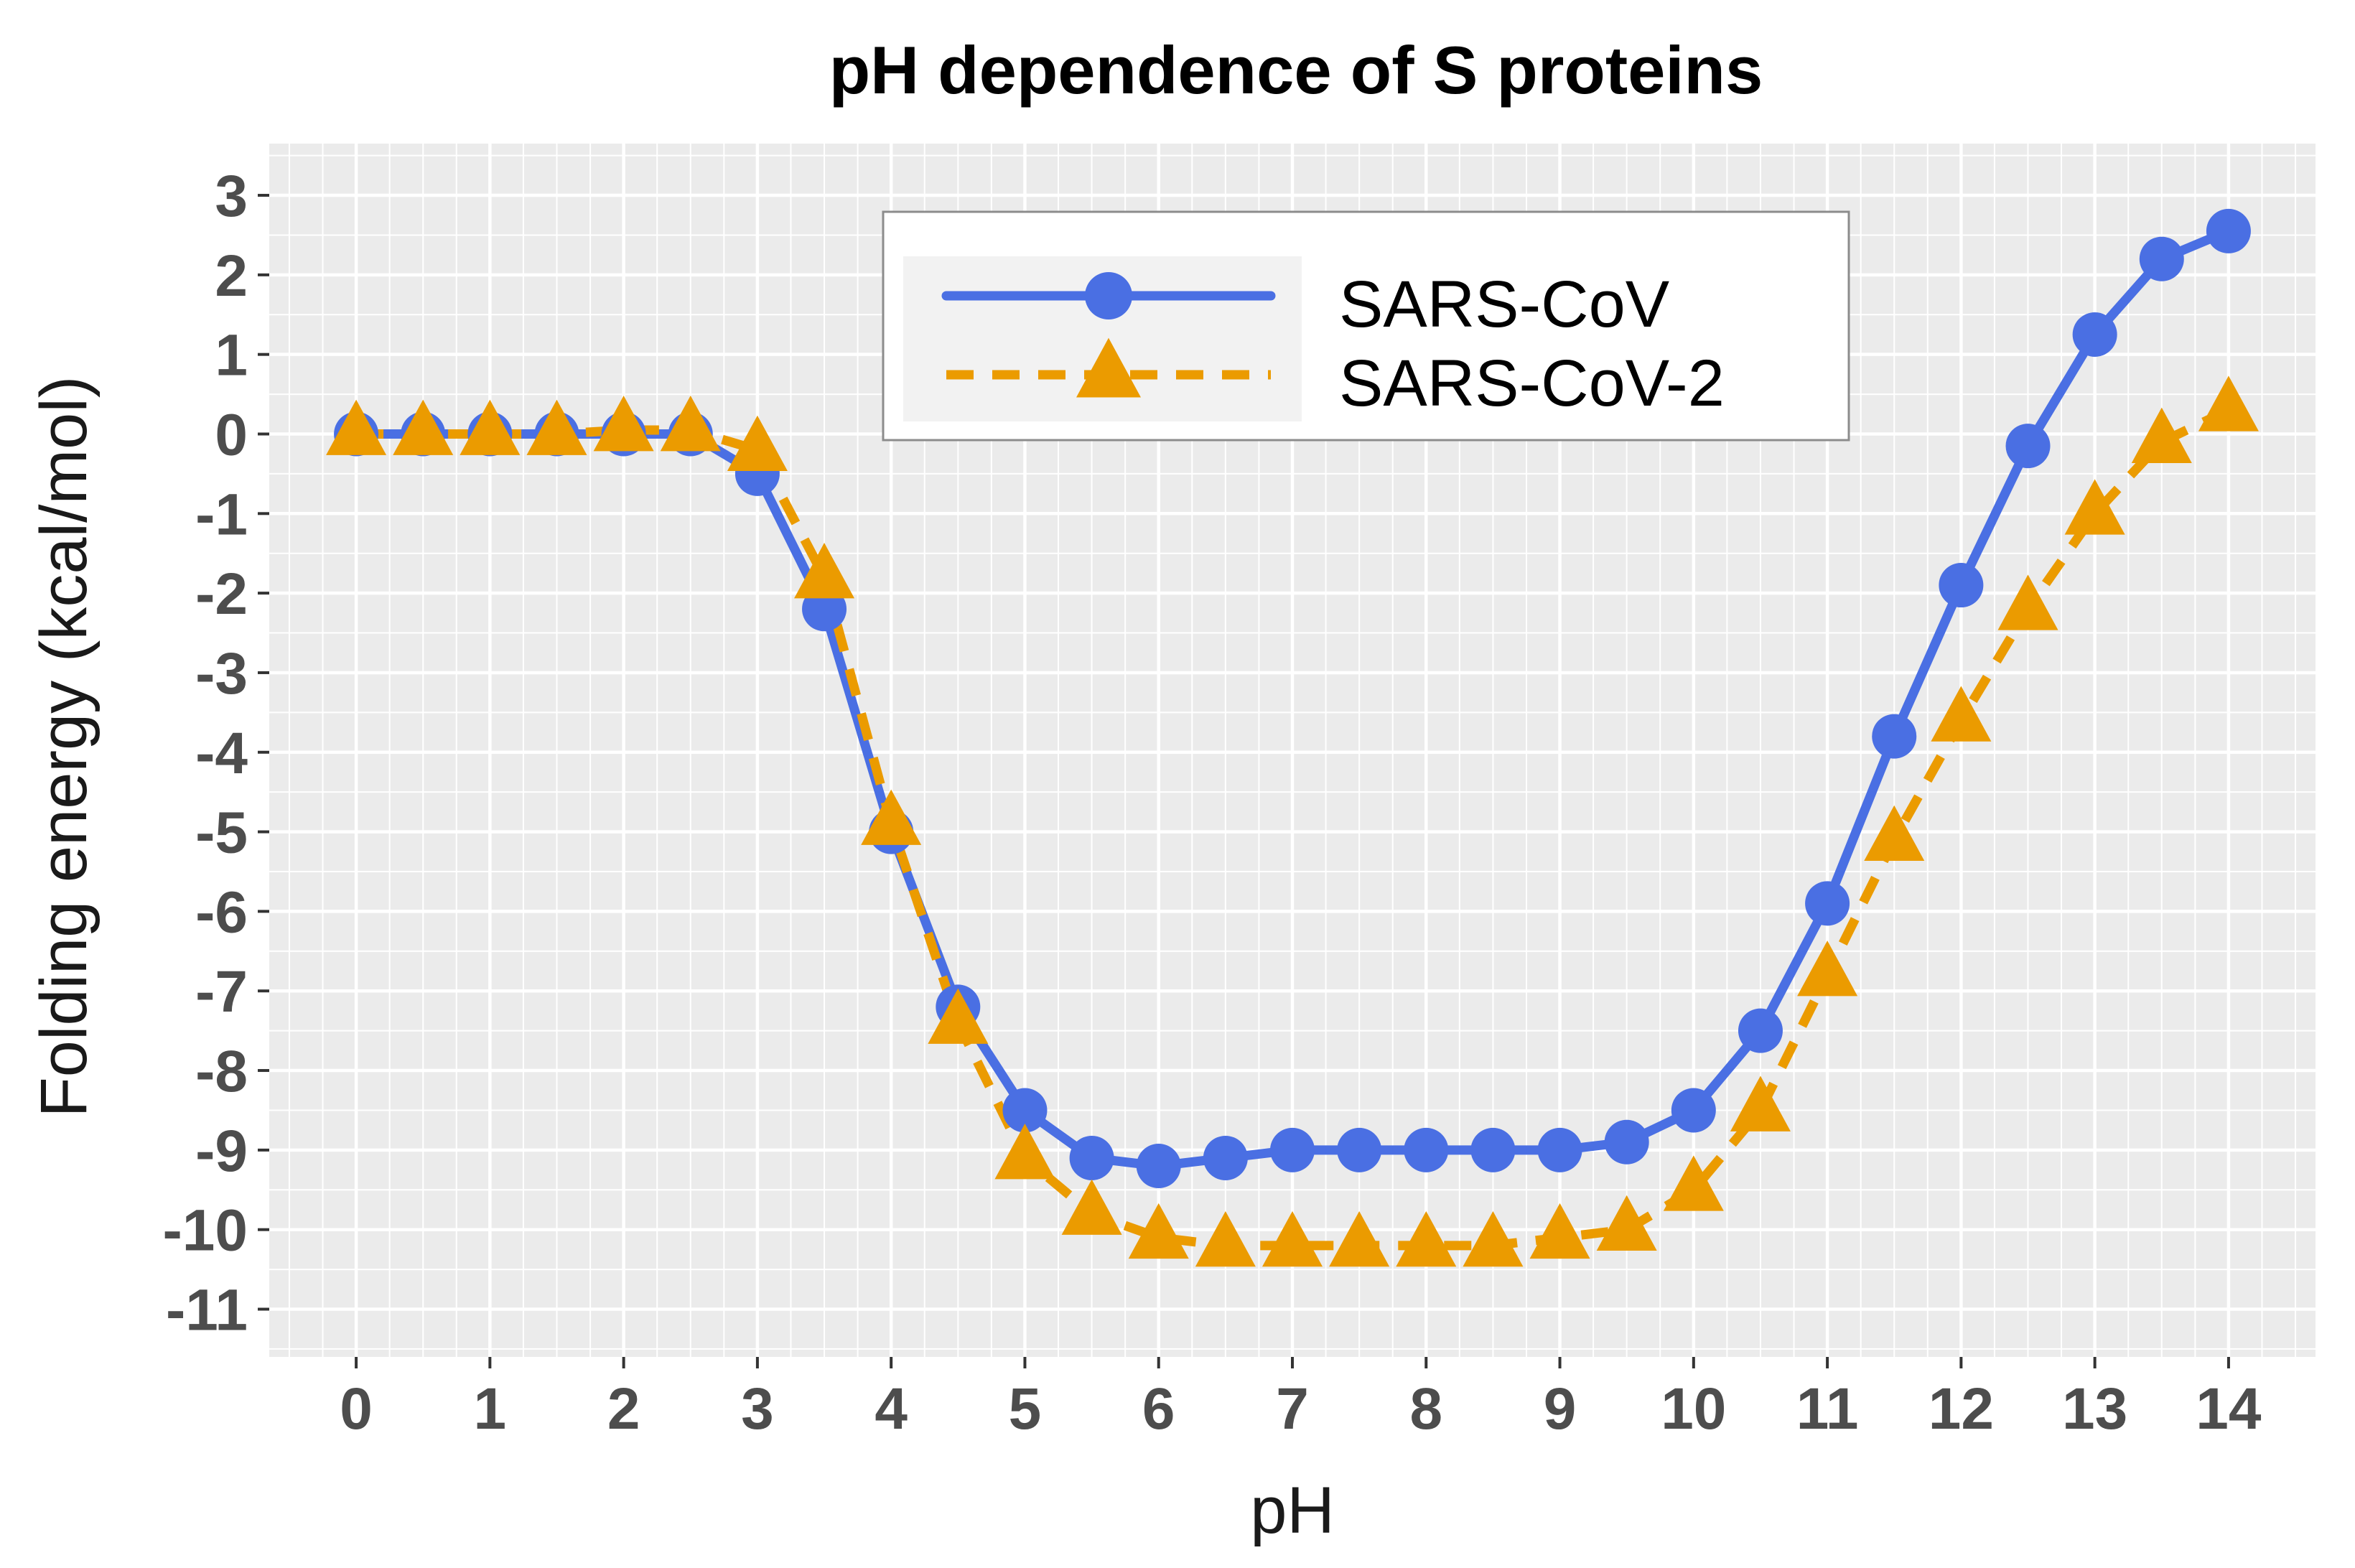  What do you see at coordinates (221, 753) in the screenshot?
I see `y-tick-label: -4` at bounding box center [221, 753].